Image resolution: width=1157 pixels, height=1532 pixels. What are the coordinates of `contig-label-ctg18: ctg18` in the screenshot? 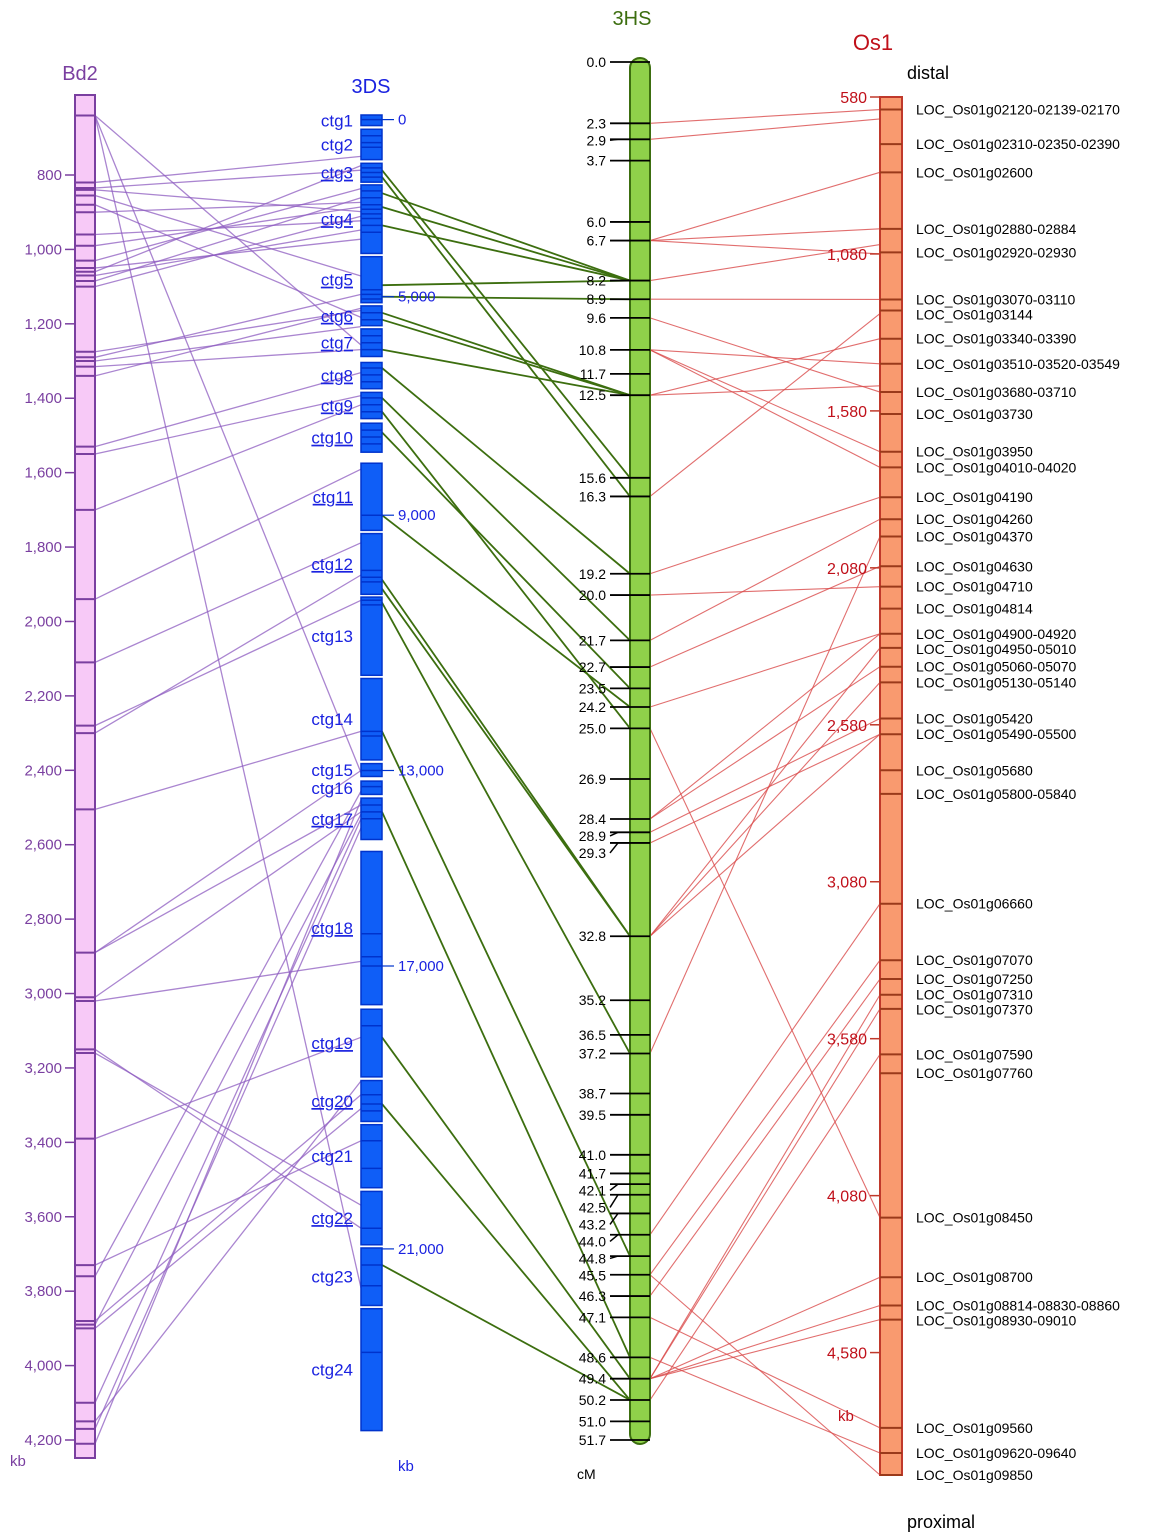 It's located at (332, 928).